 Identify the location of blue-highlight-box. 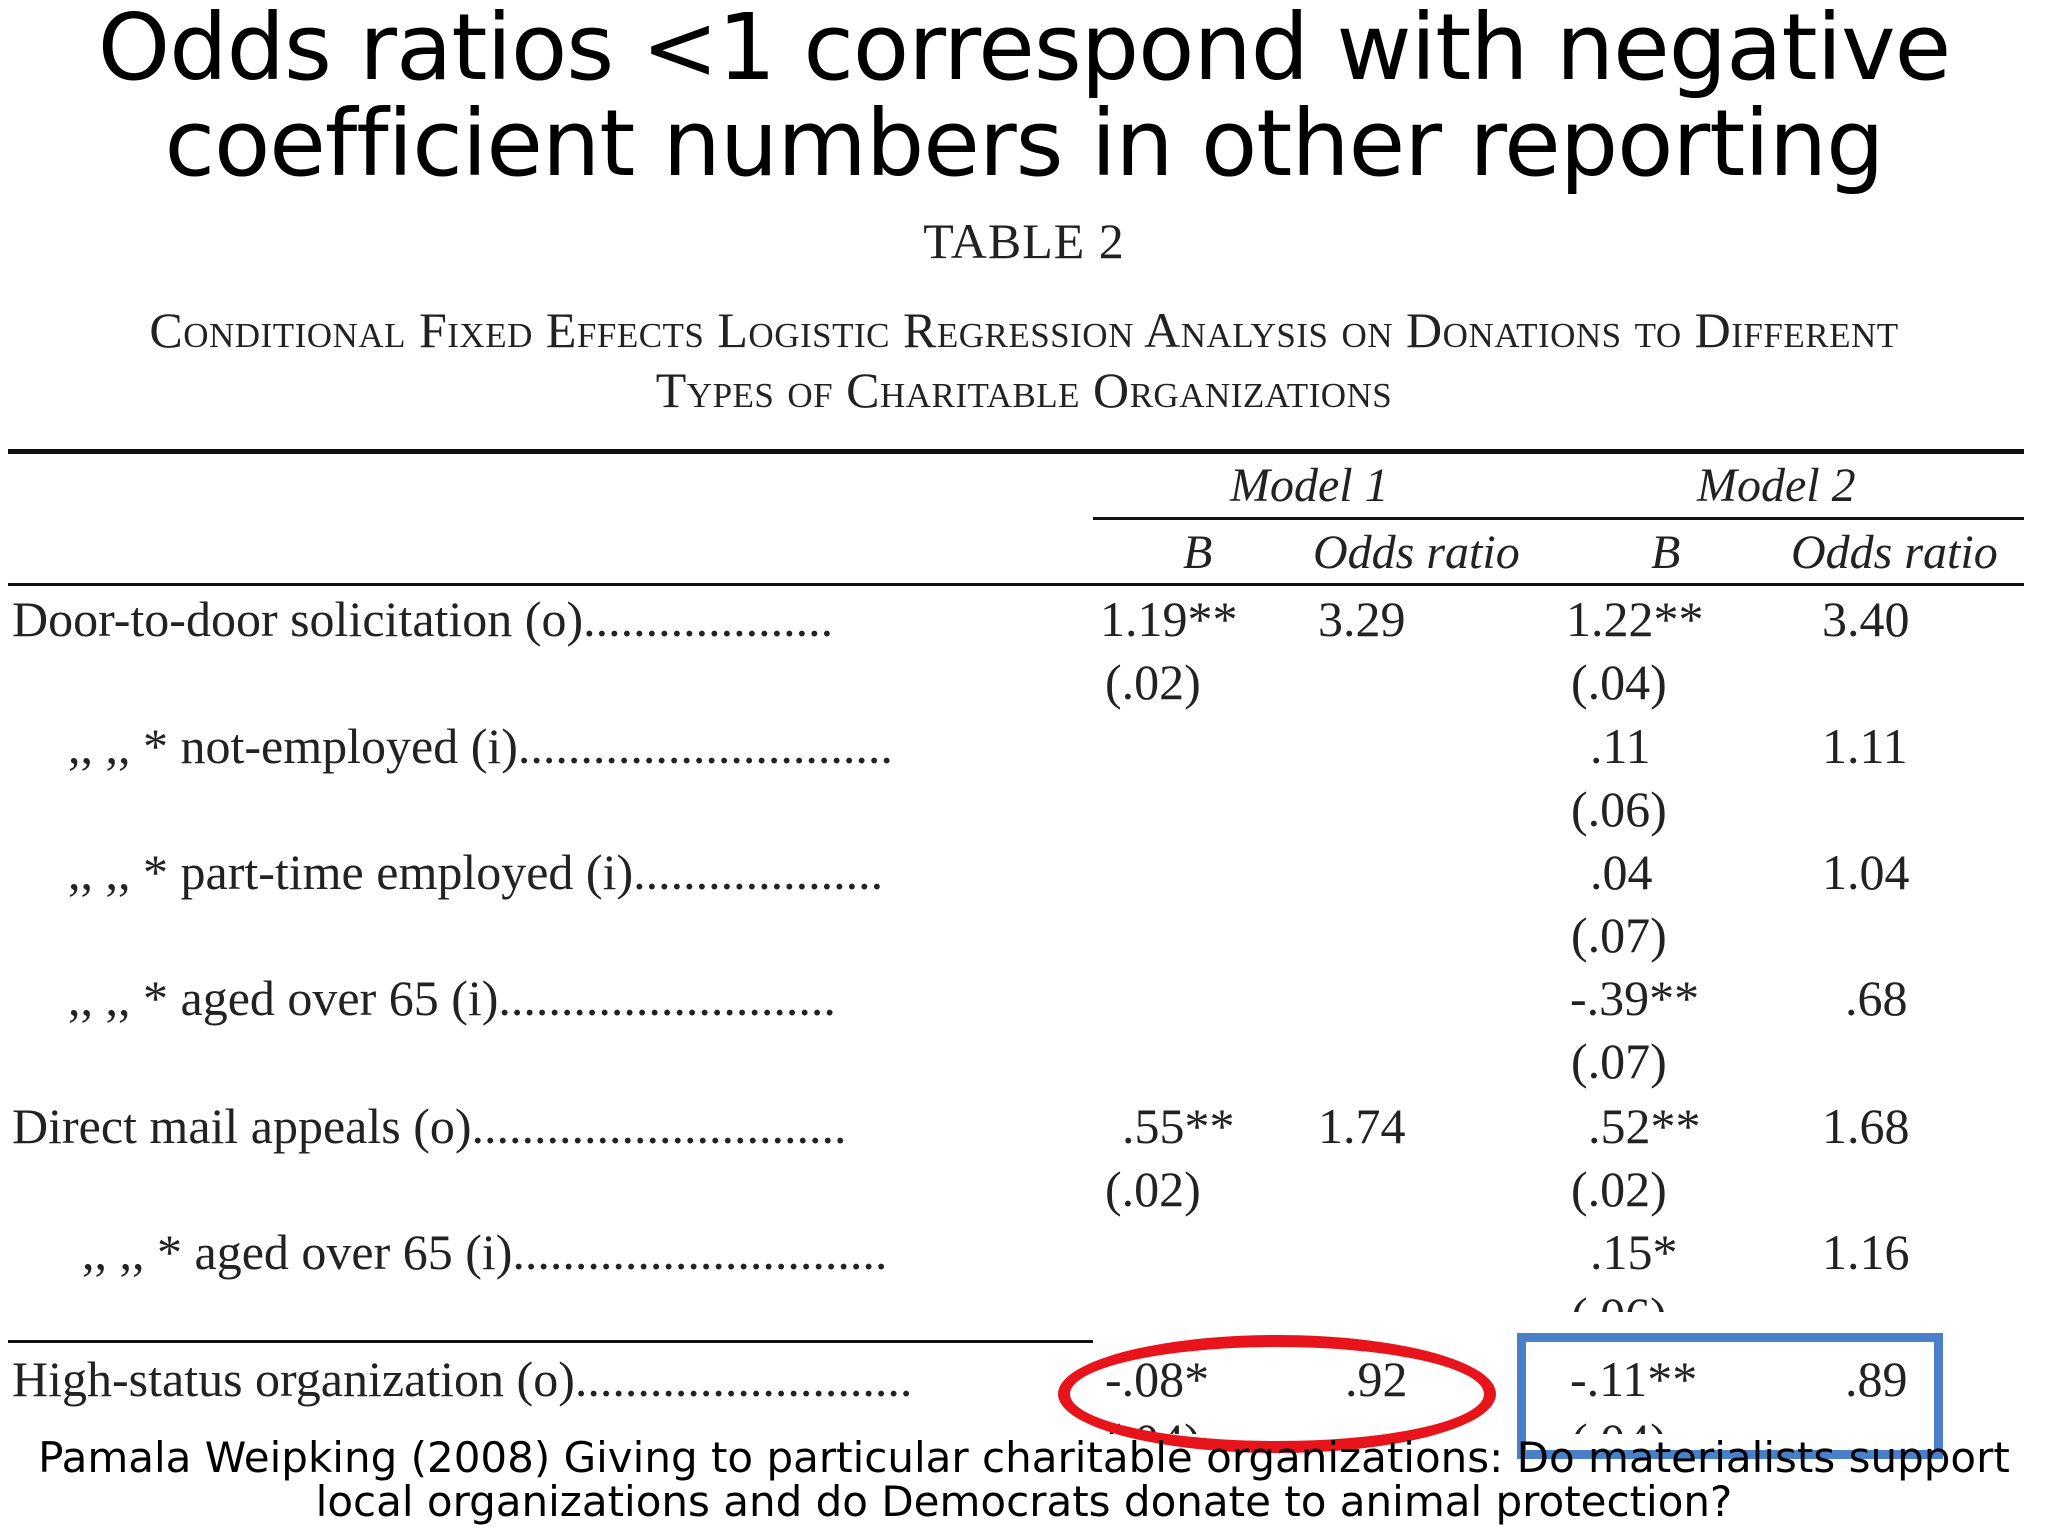
(1730, 1396).